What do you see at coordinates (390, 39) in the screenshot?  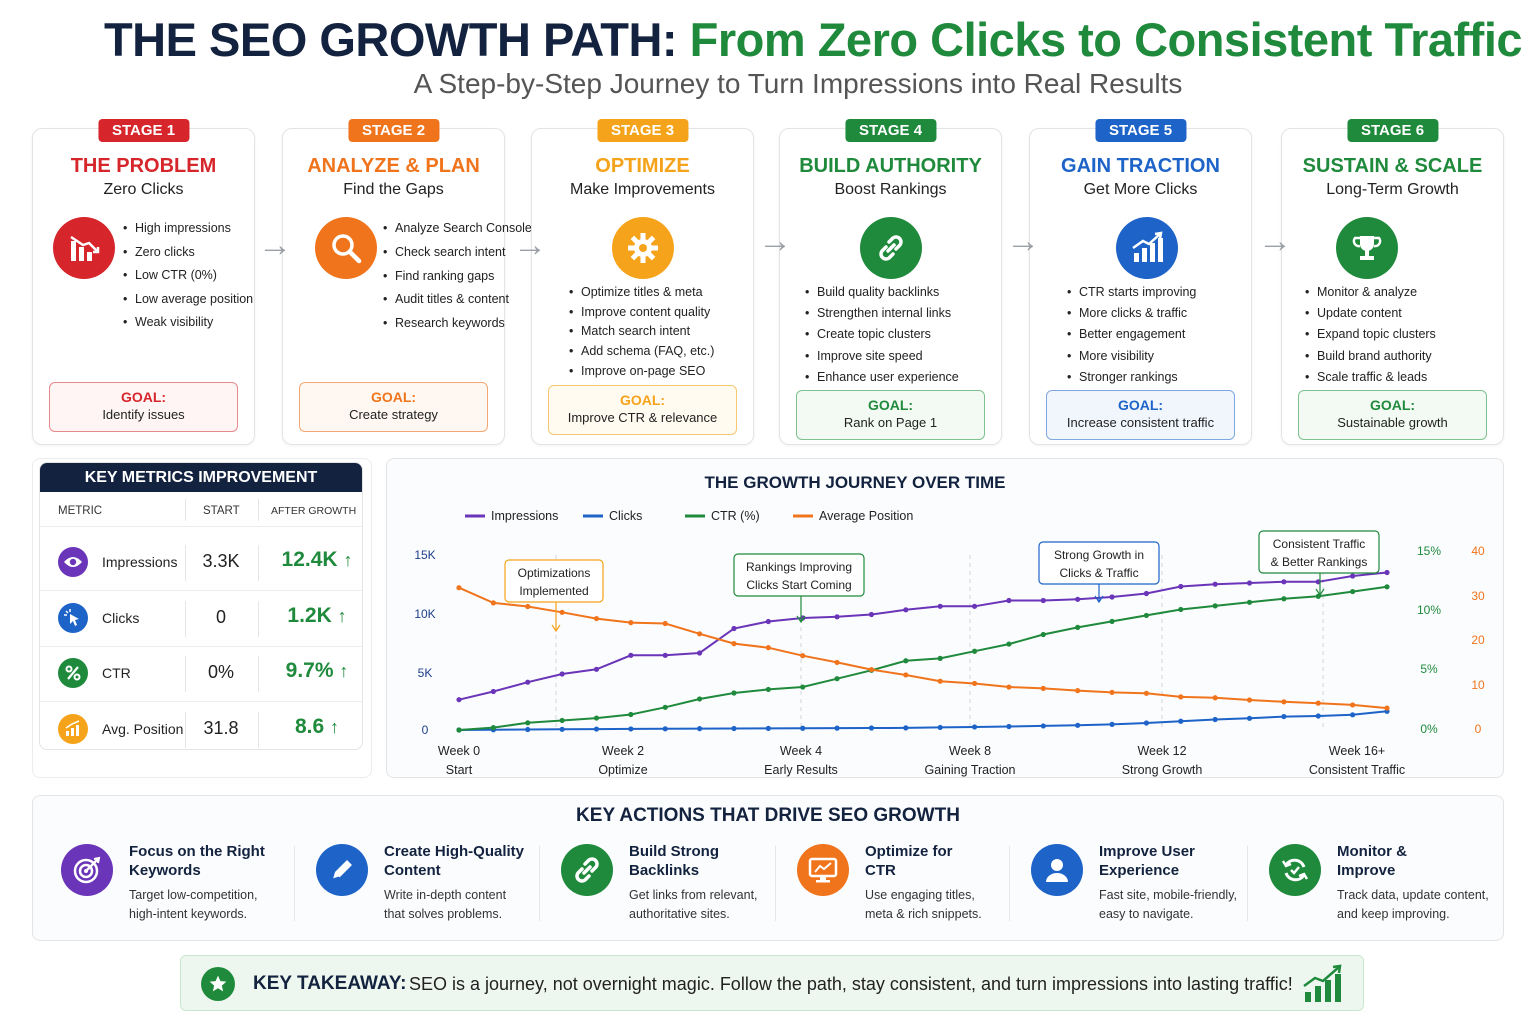 I see `title-part1: THE SEO GROWTH PATH:` at bounding box center [390, 39].